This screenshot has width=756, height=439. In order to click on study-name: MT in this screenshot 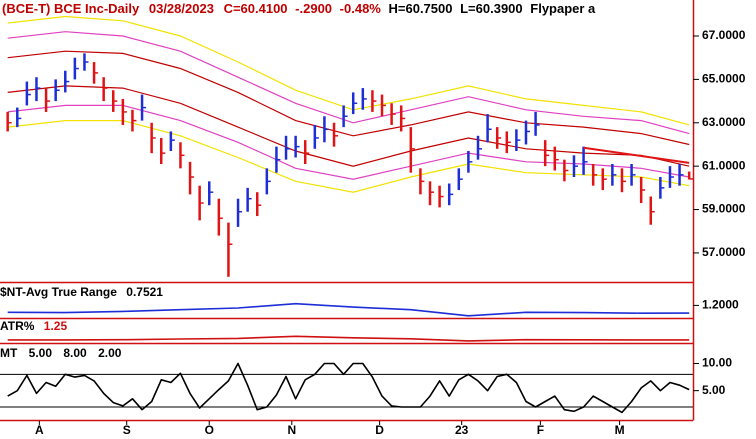, I will do `click(9, 353)`.